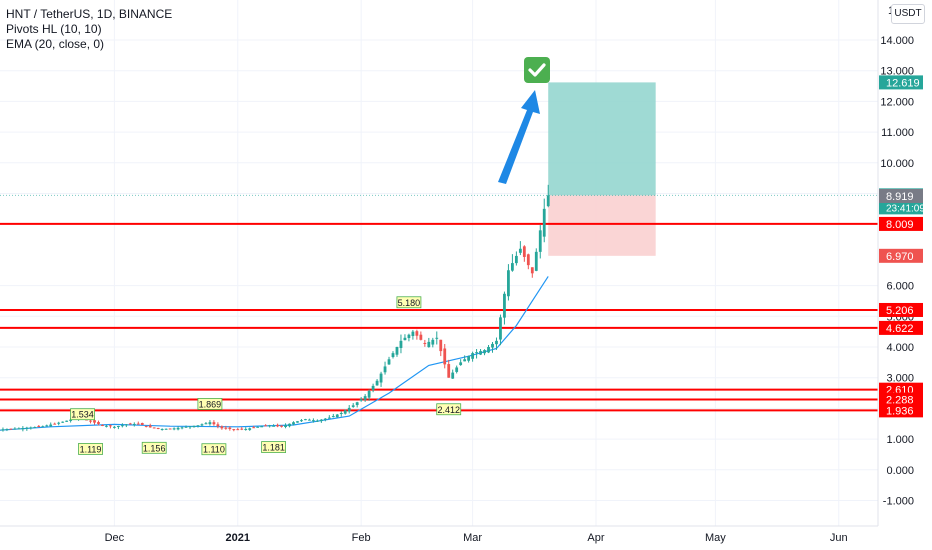  What do you see at coordinates (901, 255) in the screenshot?
I see `price-label-stop: 6.970` at bounding box center [901, 255].